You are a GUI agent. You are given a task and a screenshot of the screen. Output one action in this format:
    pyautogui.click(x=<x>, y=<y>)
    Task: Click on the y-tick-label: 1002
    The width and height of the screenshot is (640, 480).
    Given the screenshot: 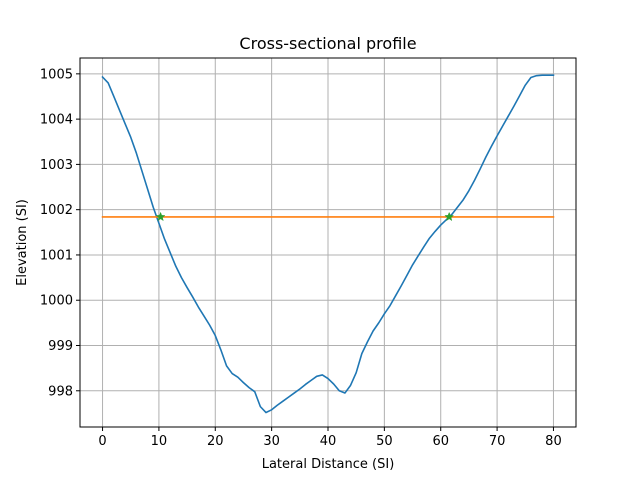 What is the action you would take?
    pyautogui.click(x=56, y=210)
    